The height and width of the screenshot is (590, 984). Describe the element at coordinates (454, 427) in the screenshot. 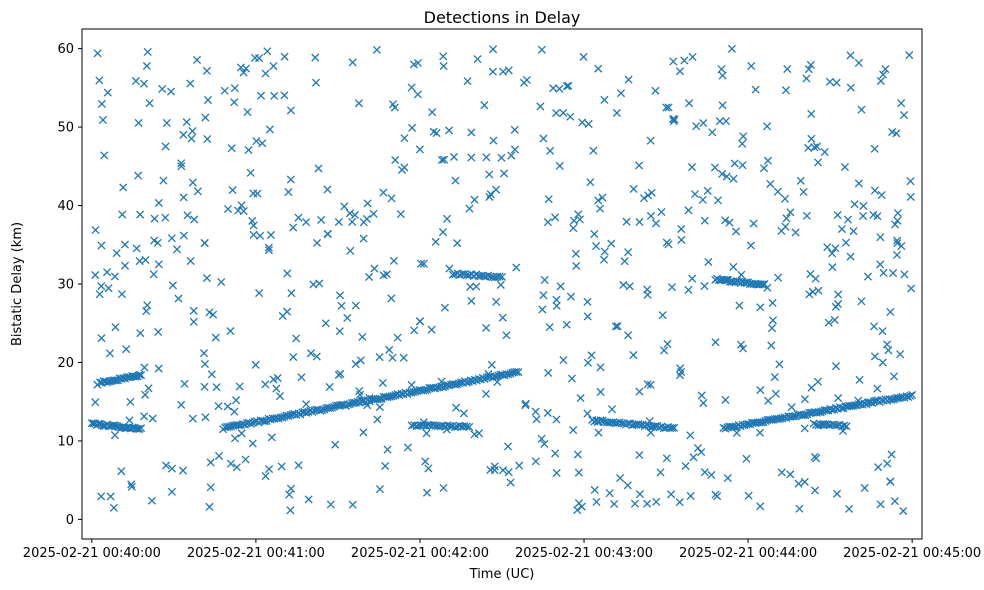

I see `data-point-track-d-flat` at that location.